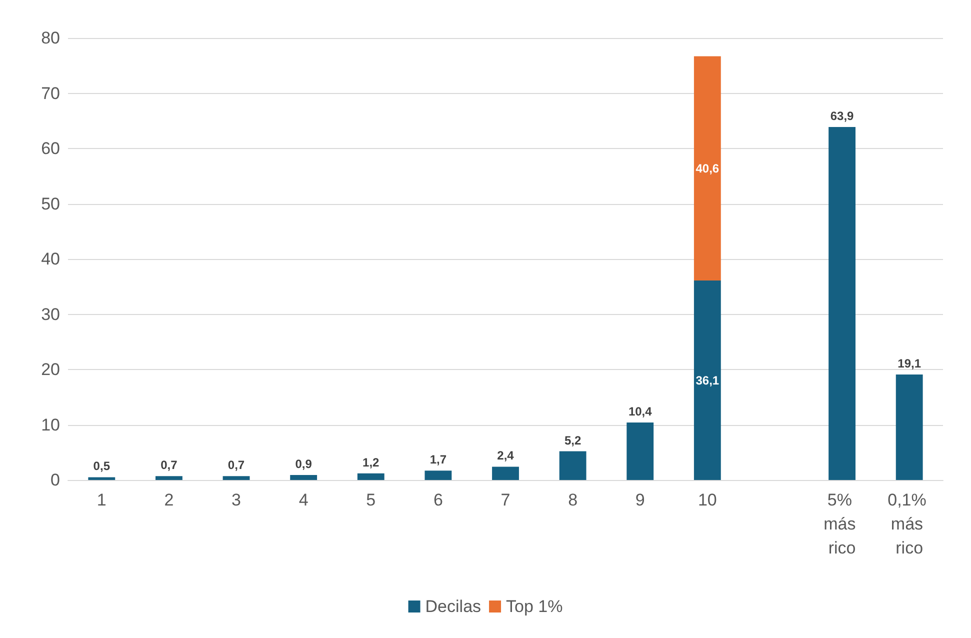  What do you see at coordinates (371, 462) in the screenshot?
I see `data-label: 1,2` at bounding box center [371, 462].